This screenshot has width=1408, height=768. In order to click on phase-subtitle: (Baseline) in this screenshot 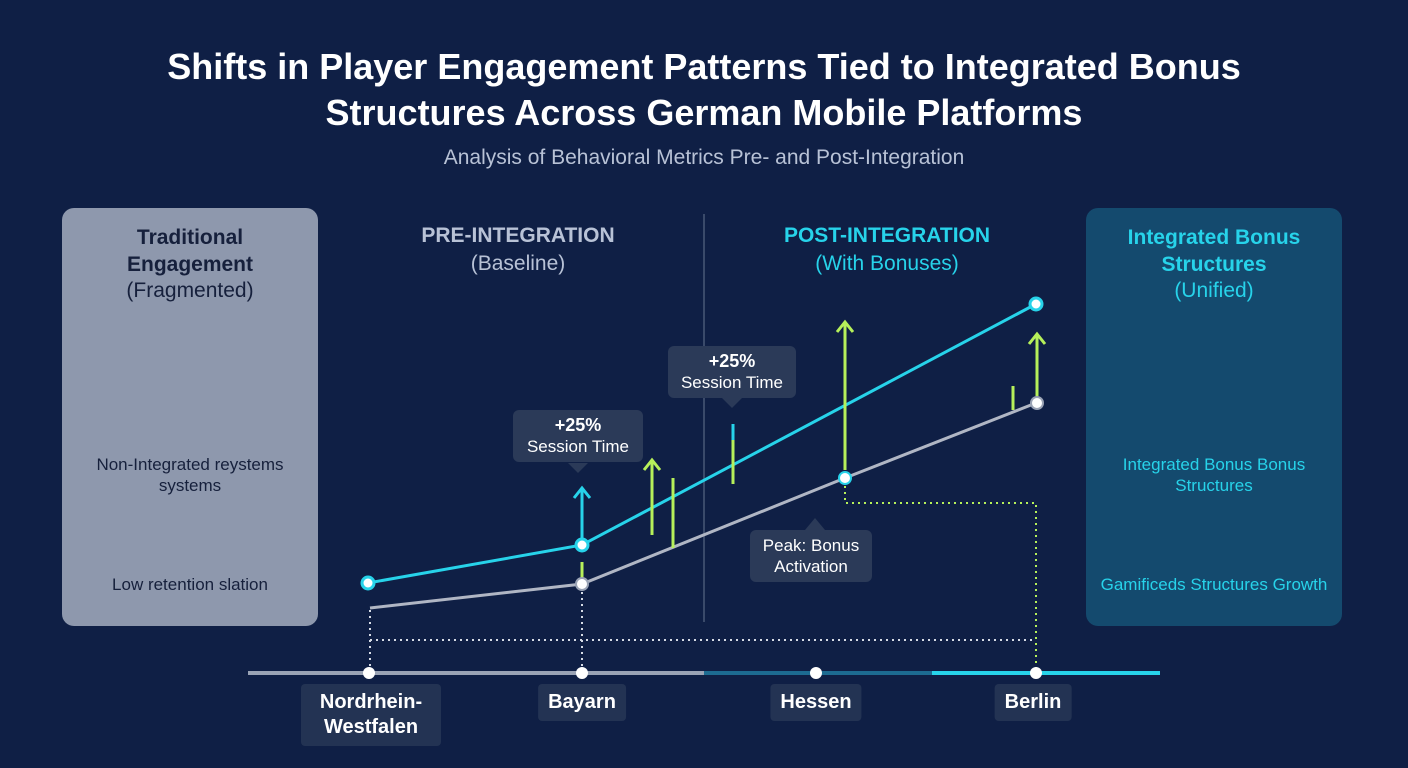, I will do `click(518, 263)`.